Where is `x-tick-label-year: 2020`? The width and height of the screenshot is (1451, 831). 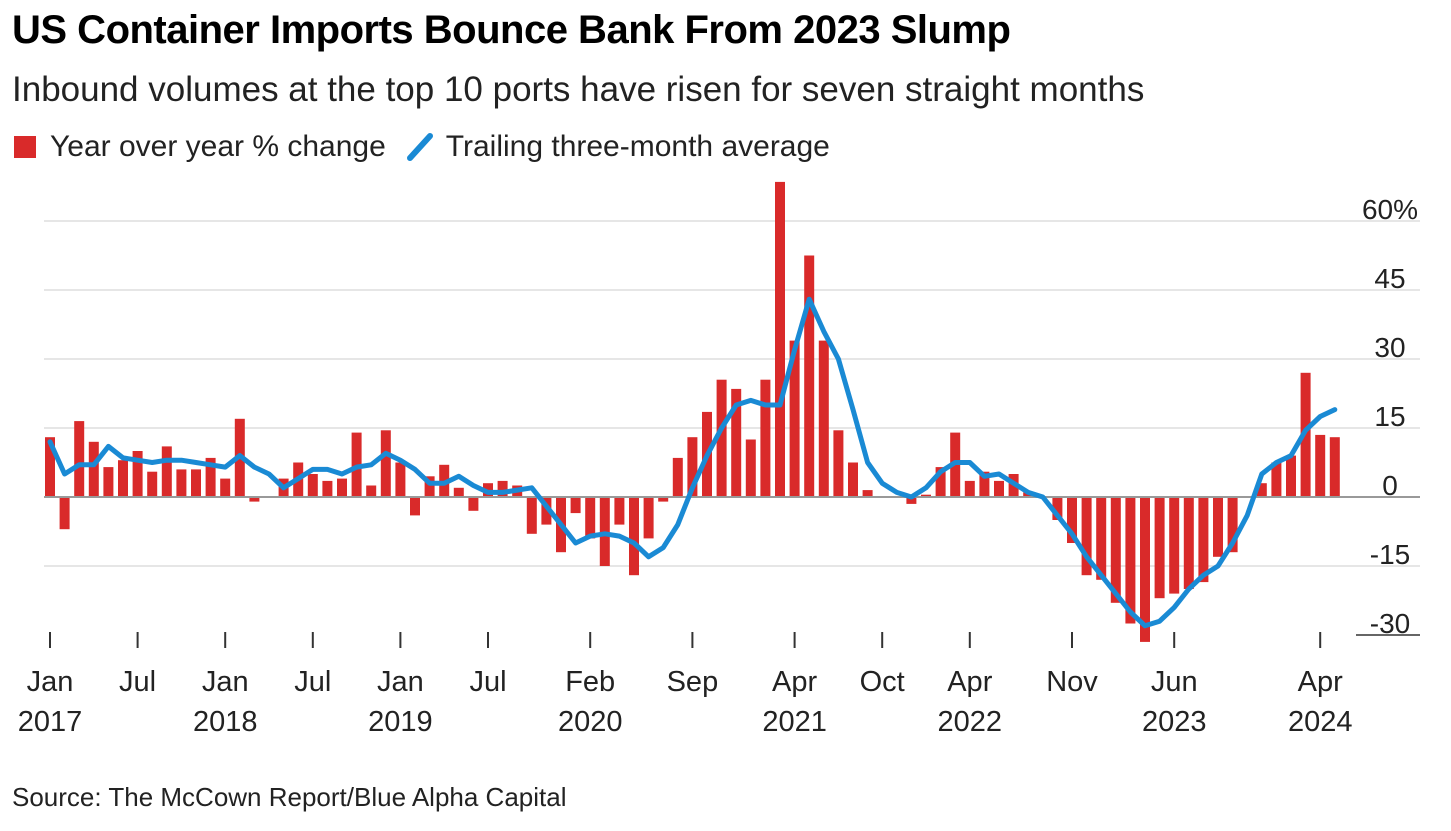
x-tick-label-year: 2020 is located at coordinates (590, 722).